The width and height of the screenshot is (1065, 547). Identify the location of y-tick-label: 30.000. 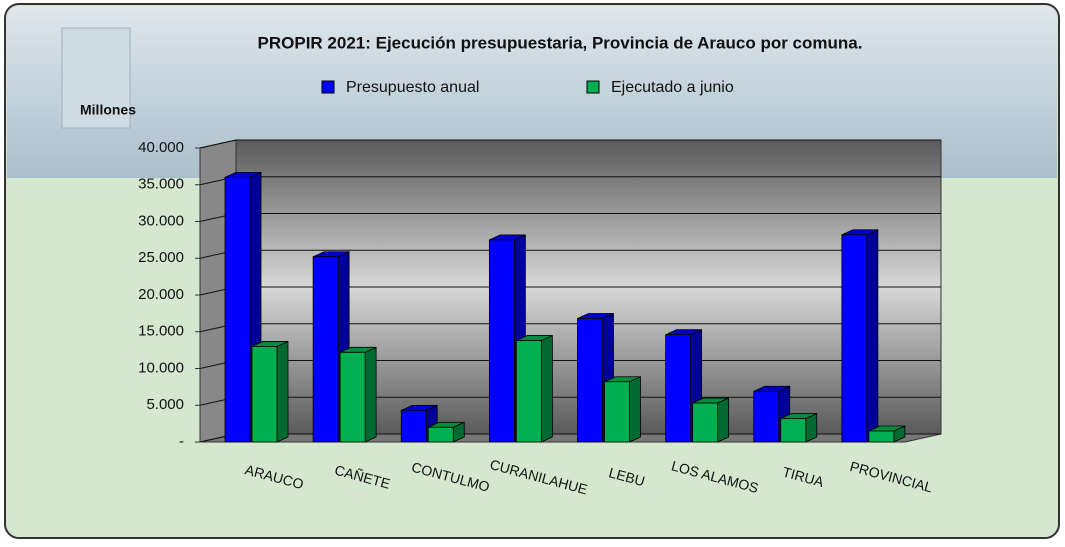
(161, 220).